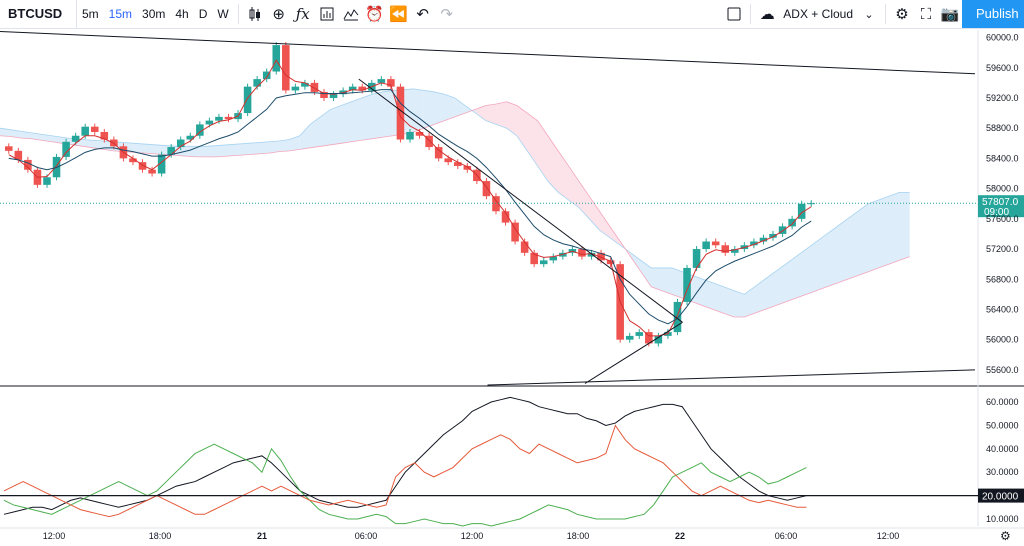 The image size is (1024, 546). What do you see at coordinates (255, 14) in the screenshot?
I see `candlestick-type-icon` at bounding box center [255, 14].